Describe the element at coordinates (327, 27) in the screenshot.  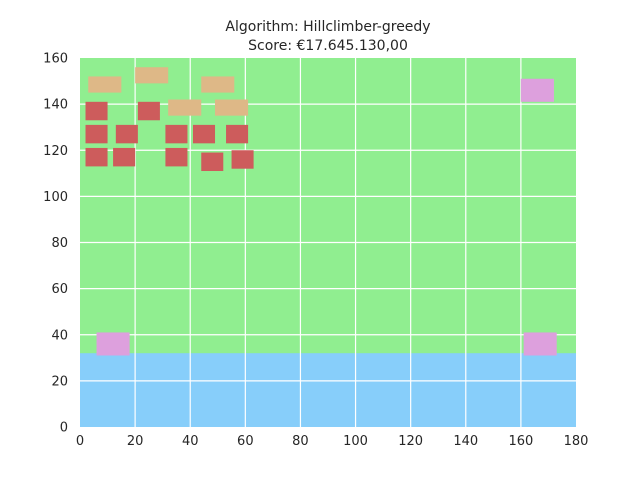
I see `chart-title-line-1: Algorithm: Hillclimber-greedy` at that location.